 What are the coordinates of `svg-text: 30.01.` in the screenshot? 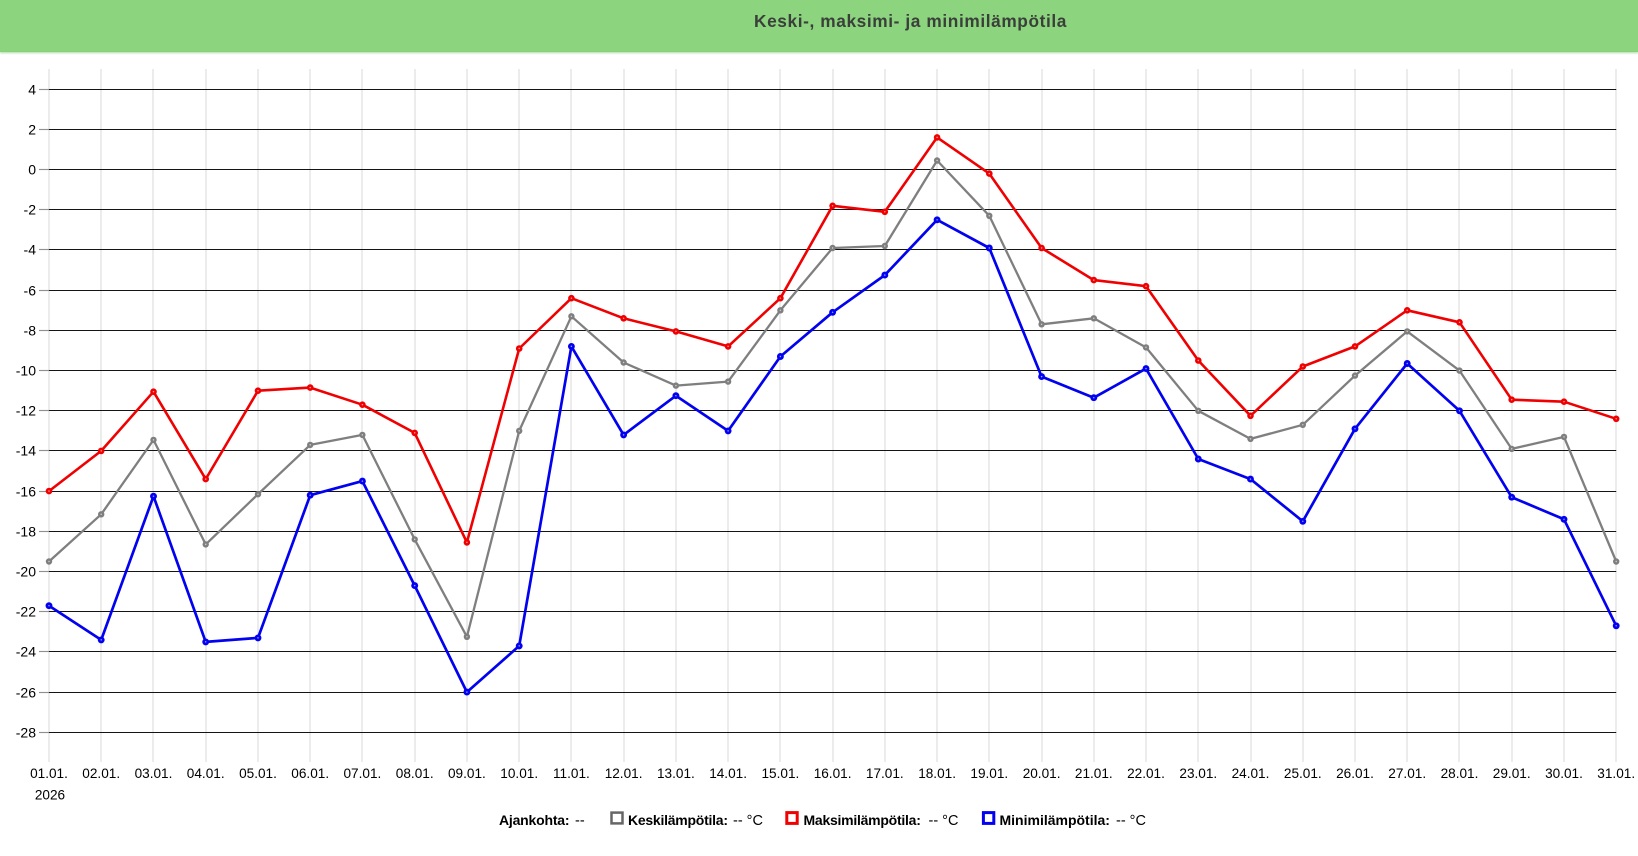 It's located at (1564, 773).